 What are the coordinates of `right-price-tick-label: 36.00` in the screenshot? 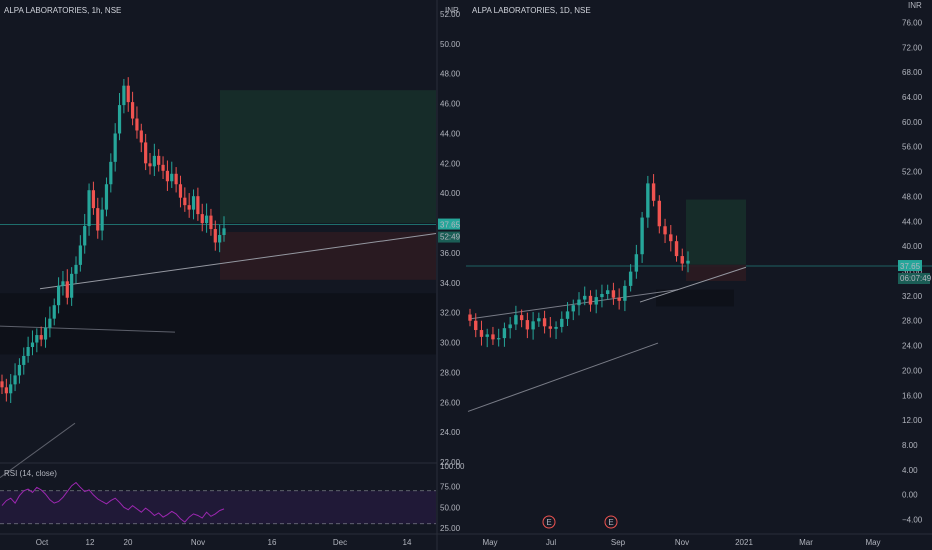 It's located at (912, 271).